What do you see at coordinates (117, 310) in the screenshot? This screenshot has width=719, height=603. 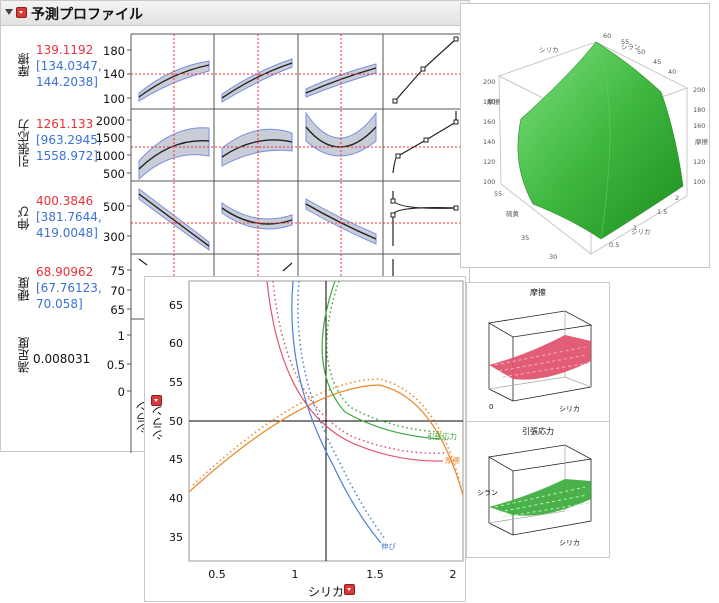 I see `tick: 65` at bounding box center [117, 310].